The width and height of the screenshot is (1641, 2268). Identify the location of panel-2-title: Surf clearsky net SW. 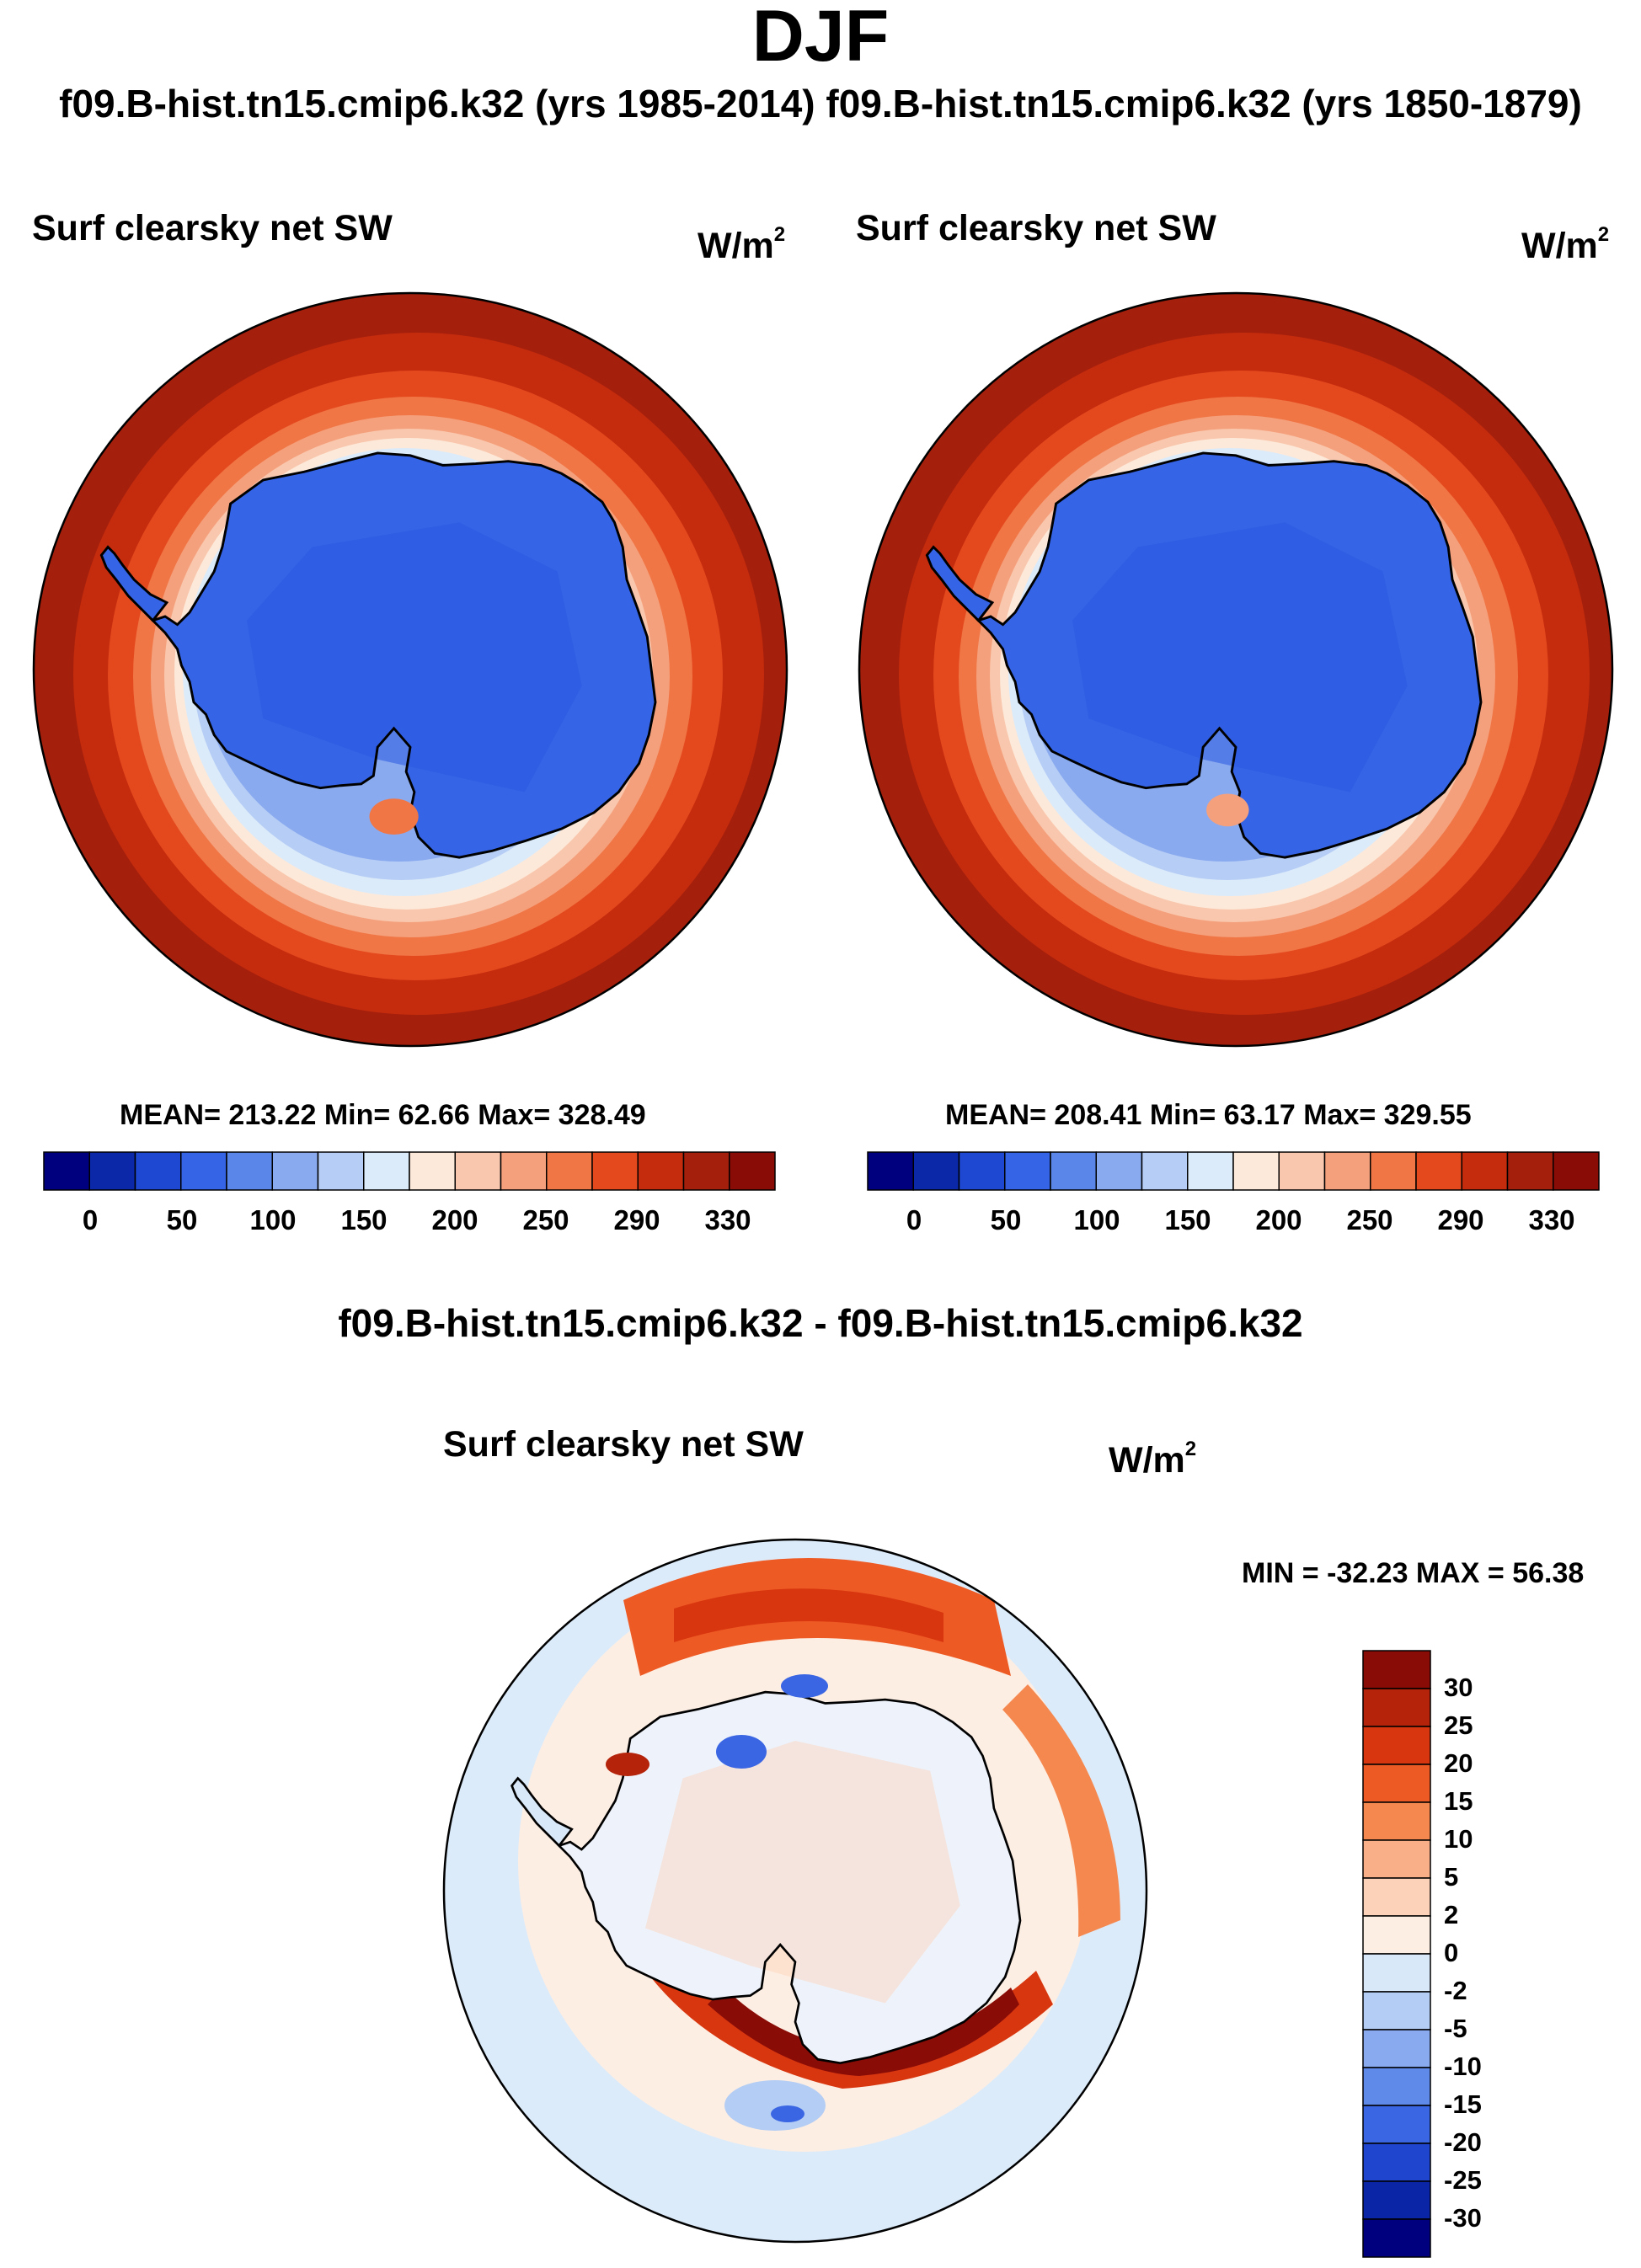
(1036, 228).